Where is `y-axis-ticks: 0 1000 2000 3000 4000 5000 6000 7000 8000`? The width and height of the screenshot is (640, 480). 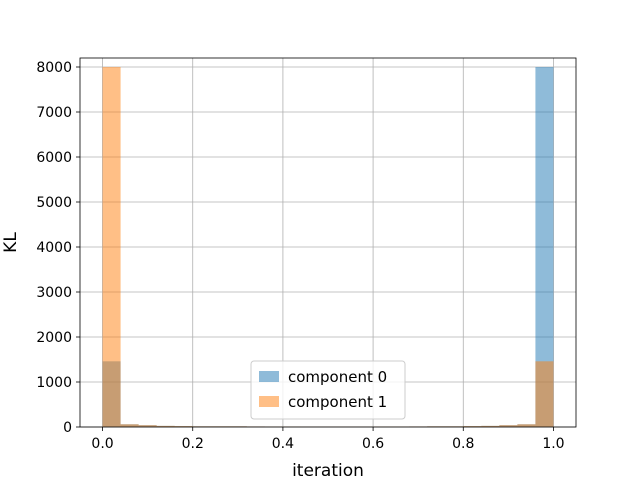 y-axis-ticks: 0 1000 2000 3000 4000 5000 6000 7000 8000 is located at coordinates (58, 248).